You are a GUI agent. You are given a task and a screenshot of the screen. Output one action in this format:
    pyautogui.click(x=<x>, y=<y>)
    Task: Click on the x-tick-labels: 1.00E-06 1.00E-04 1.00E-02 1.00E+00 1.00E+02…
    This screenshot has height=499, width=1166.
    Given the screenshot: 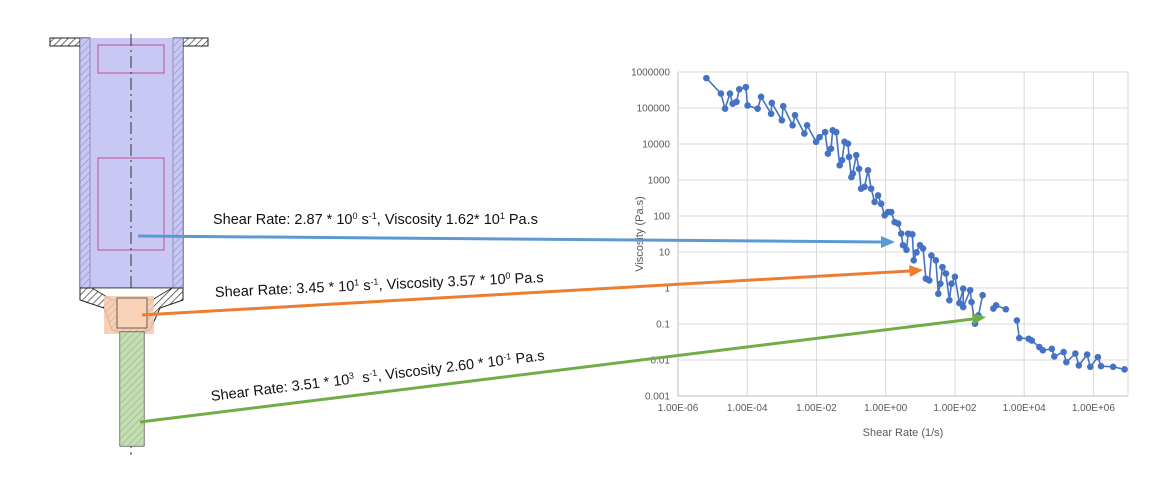 What is the action you would take?
    pyautogui.click(x=887, y=408)
    